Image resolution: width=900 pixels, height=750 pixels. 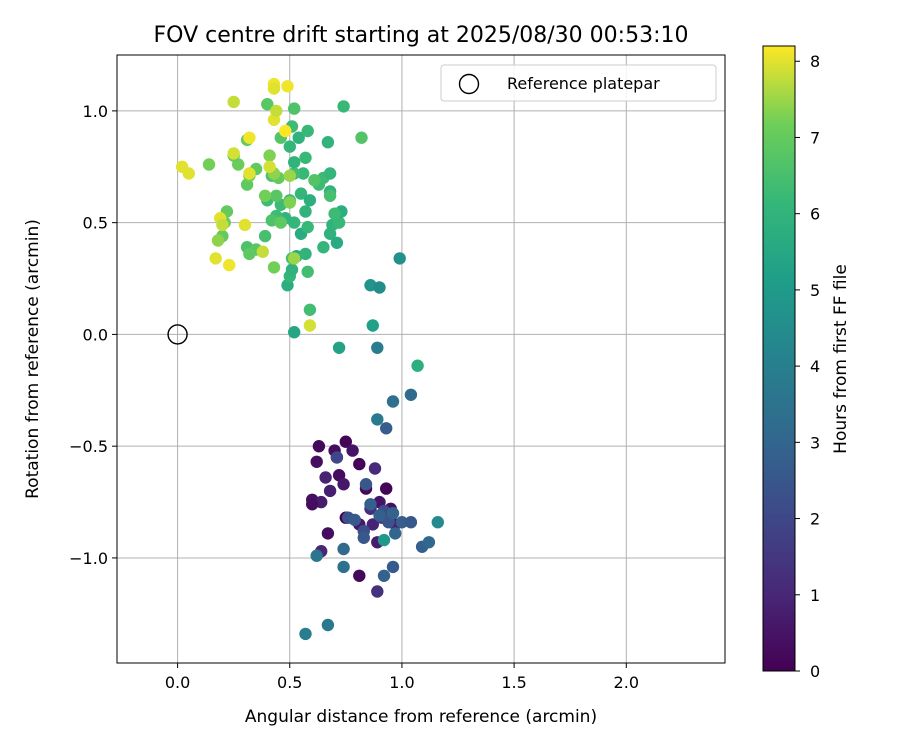 I want to click on y-axis-label: Rotation from reference (arcmin), so click(x=33, y=359).